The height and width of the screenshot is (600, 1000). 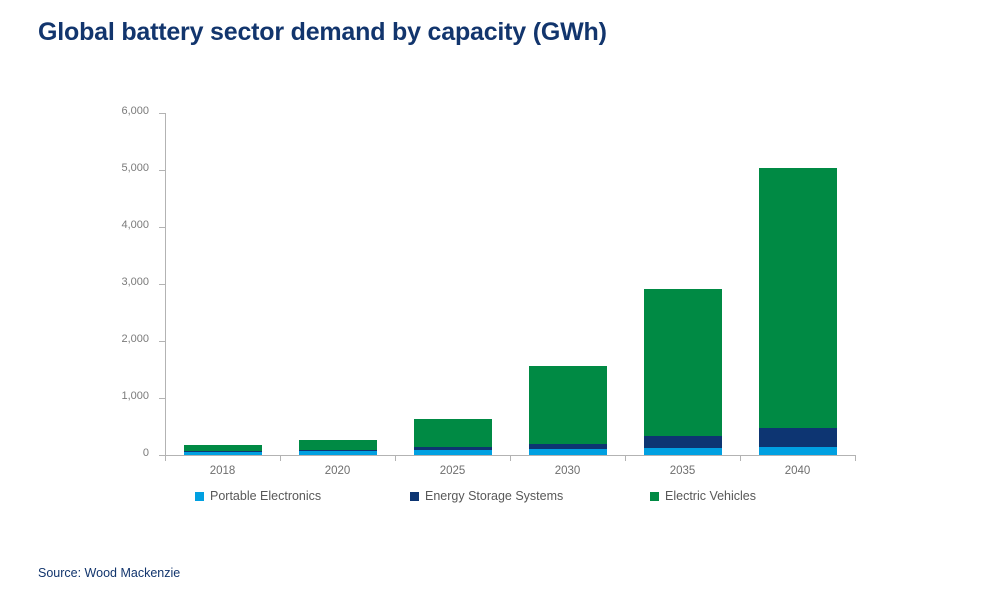 I want to click on y-axis-tick-label: 2,000, so click(x=135, y=339).